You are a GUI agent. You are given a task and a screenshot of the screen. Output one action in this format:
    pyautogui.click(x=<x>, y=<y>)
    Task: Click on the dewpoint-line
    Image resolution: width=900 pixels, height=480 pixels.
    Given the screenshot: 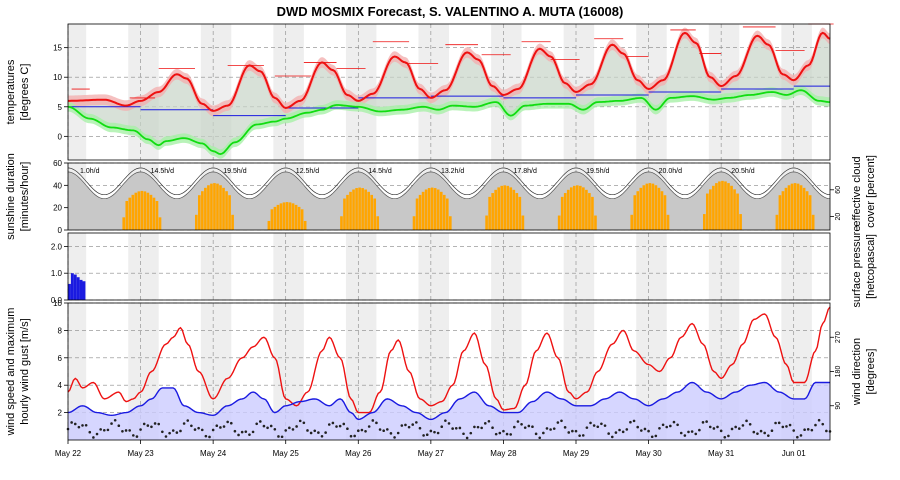 What is the action you would take?
    pyautogui.click(x=449, y=122)
    